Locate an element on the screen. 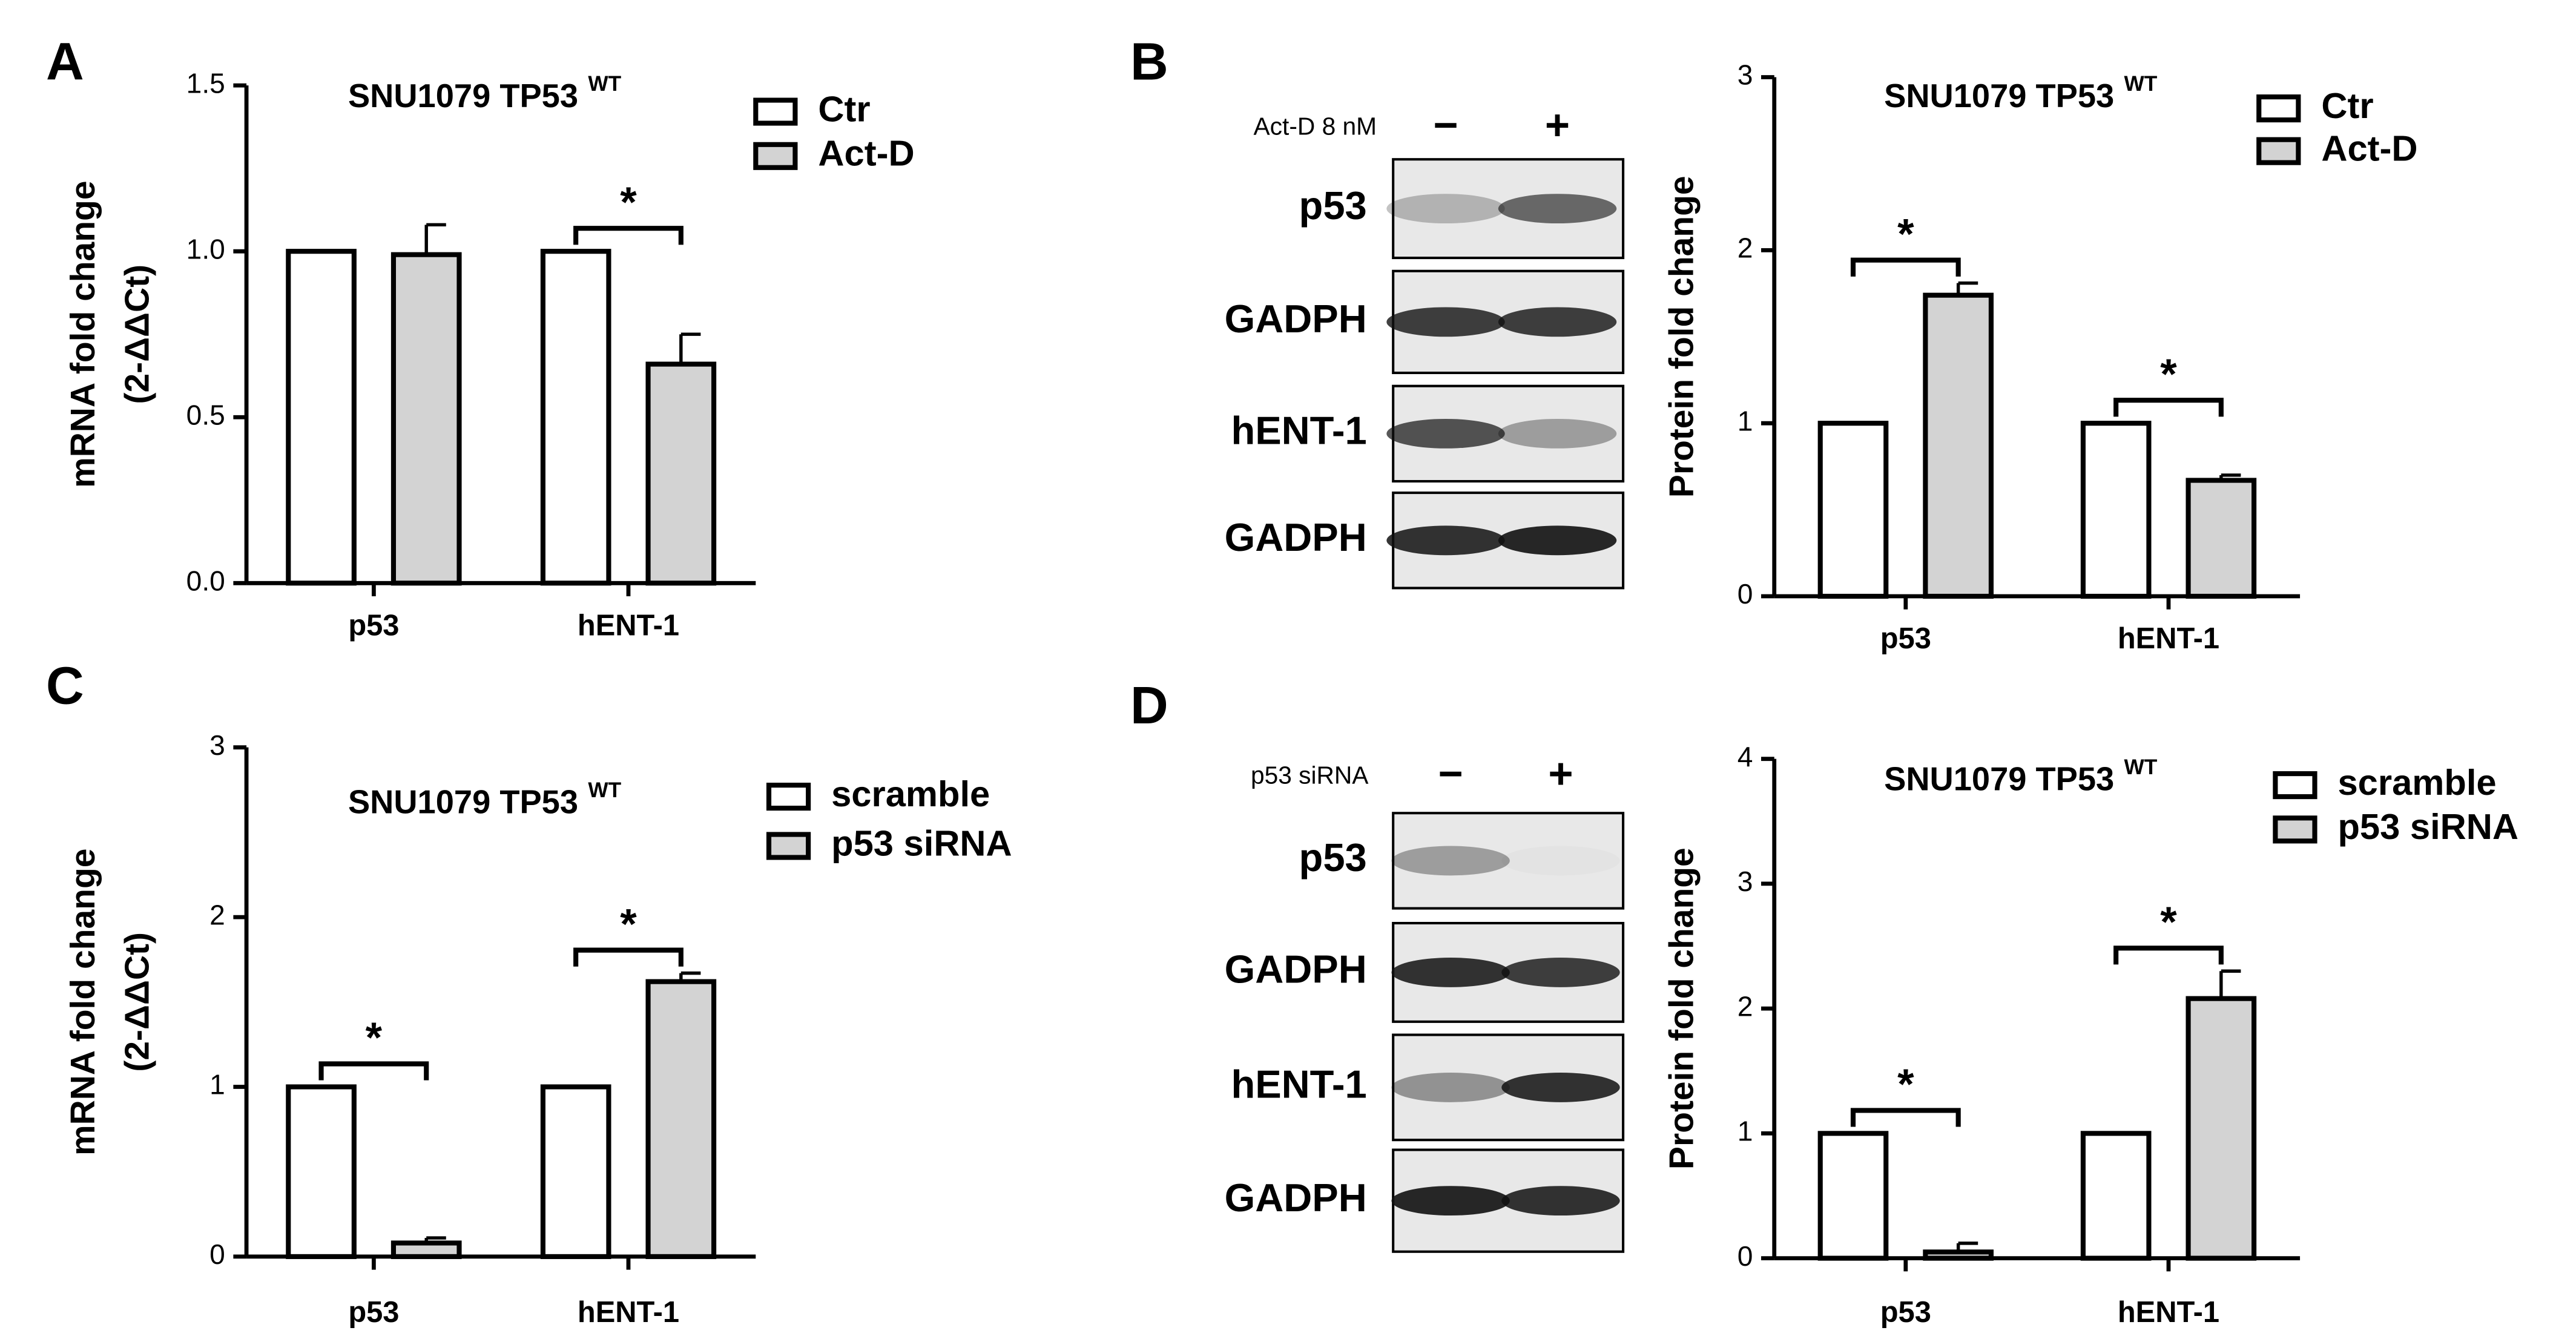 Image resolution: width=2576 pixels, height=1342 pixels. blot-lane: + is located at coordinates (1560, 773).